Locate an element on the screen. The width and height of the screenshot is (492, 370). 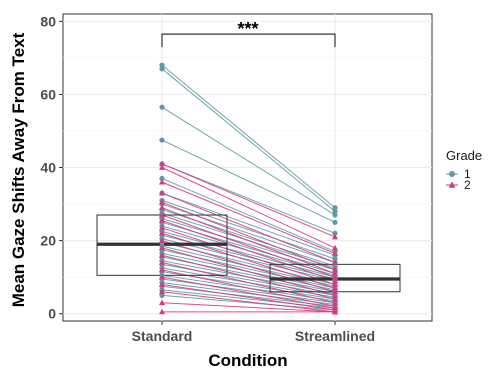
legend-title: Grade is located at coordinates (464, 155).